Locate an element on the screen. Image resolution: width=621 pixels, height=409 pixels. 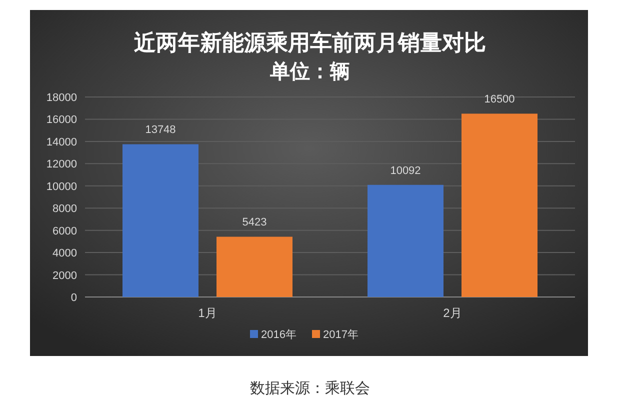
y-tick-label: 4000 is located at coordinates (64, 254).